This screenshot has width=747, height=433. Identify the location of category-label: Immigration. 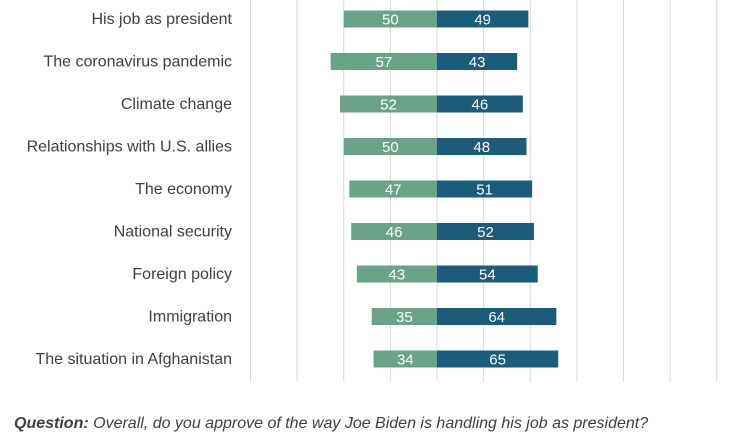
(190, 317).